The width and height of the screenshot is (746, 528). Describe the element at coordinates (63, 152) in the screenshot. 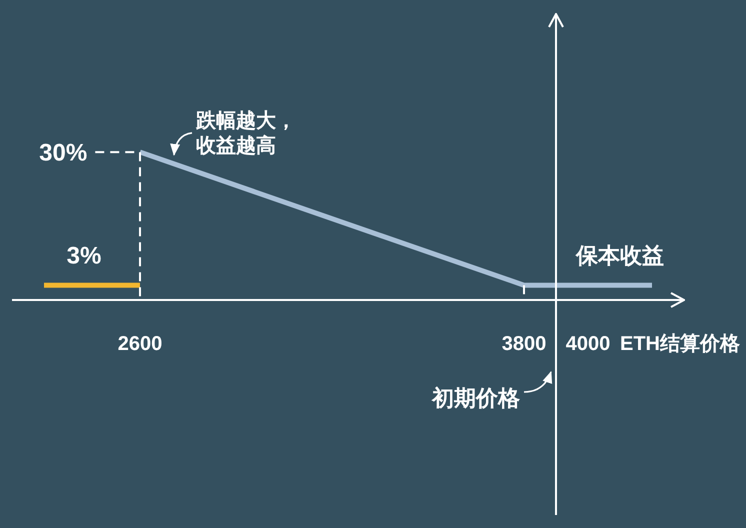

I see `data-label: 30%` at that location.